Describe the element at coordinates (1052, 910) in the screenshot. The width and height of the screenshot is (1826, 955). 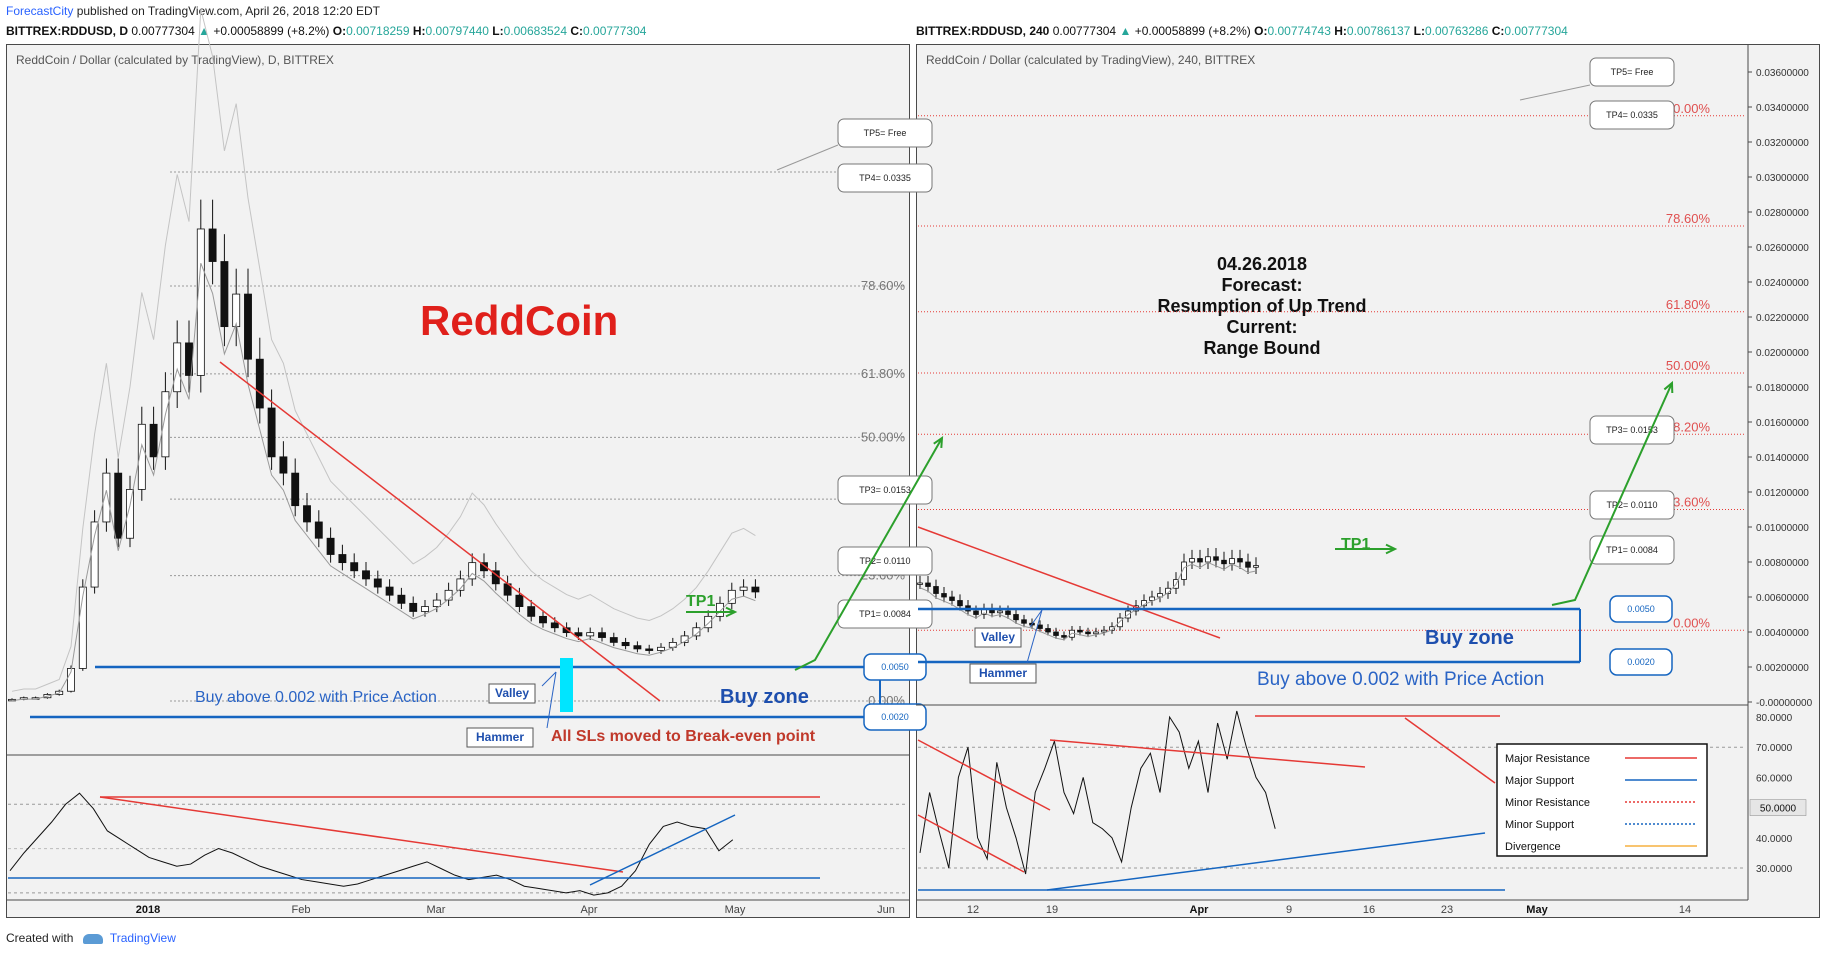
I see `right-xtick: 19` at that location.